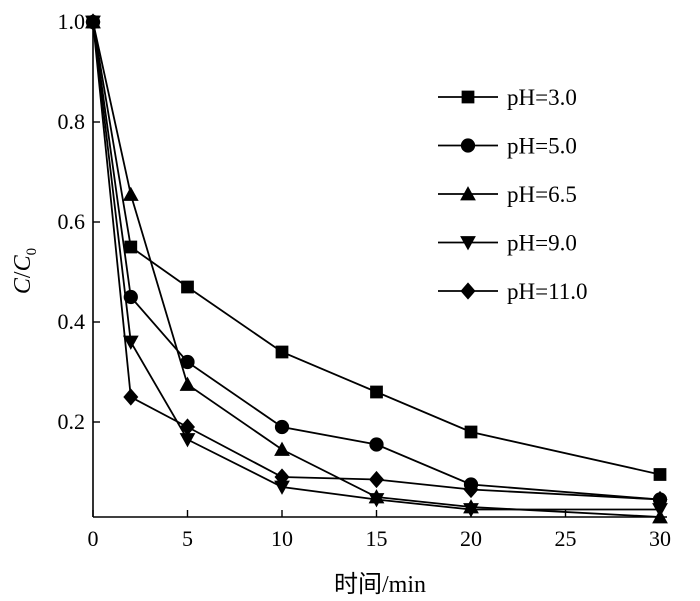  What do you see at coordinates (377, 538) in the screenshot?
I see `x-tick-label: 15` at bounding box center [377, 538].